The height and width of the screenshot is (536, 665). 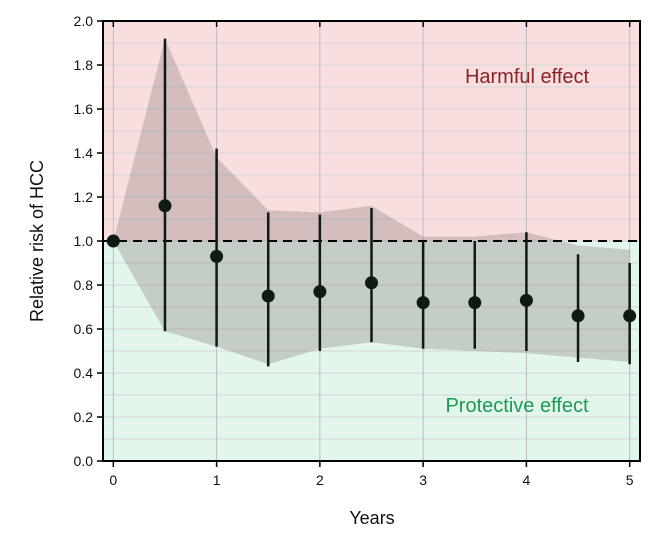 What do you see at coordinates (630, 480) in the screenshot?
I see `x-tick-label: 5` at bounding box center [630, 480].